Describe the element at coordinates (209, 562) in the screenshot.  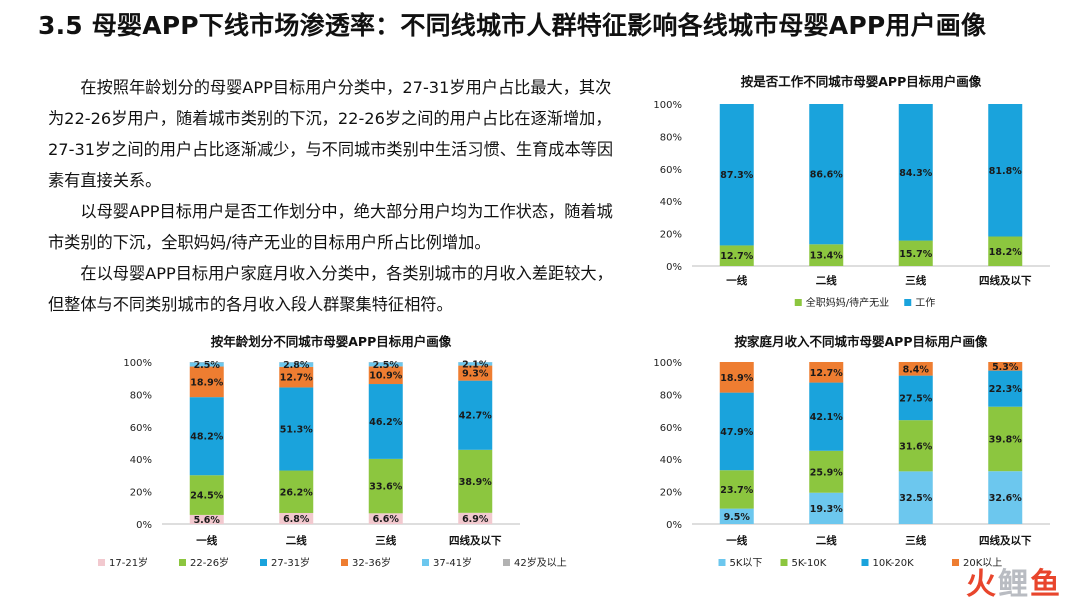
I see `legend-label: 22-26岁` at that location.